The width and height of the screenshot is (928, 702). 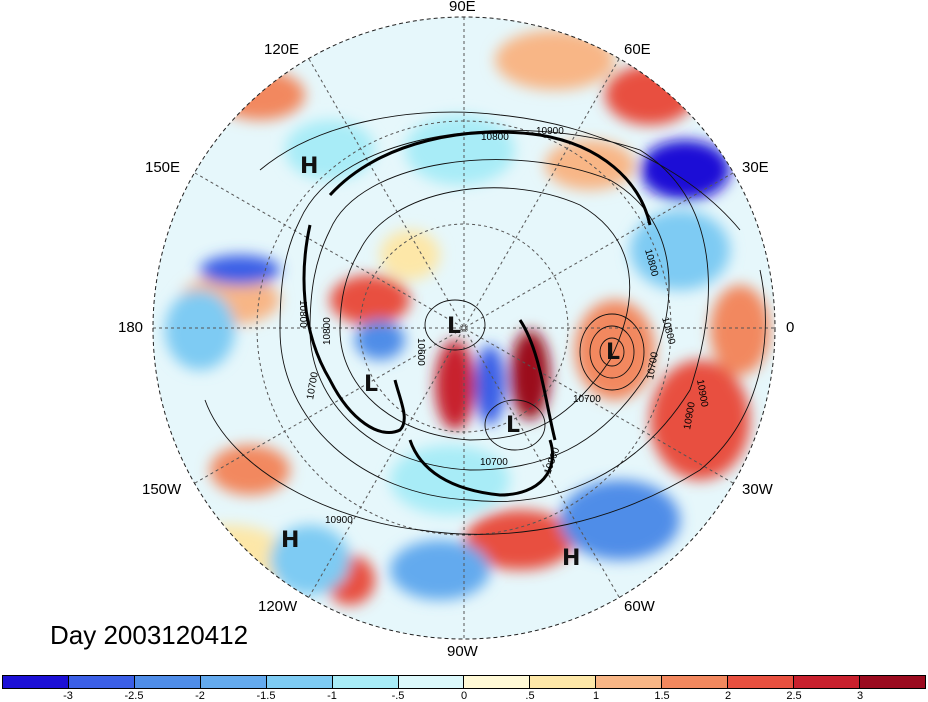 I want to click on lon-label-150w: 150W, so click(x=162, y=489).